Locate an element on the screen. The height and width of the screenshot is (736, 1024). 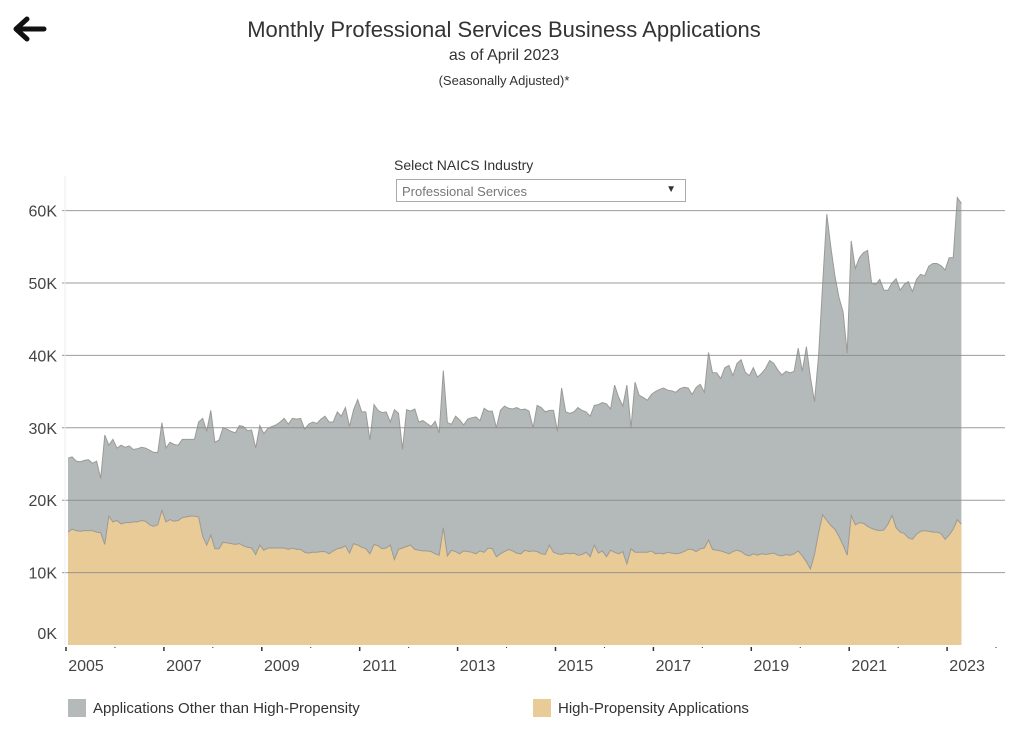
legend-item-high-propensity: High-Propensity Applications is located at coordinates (641, 708).